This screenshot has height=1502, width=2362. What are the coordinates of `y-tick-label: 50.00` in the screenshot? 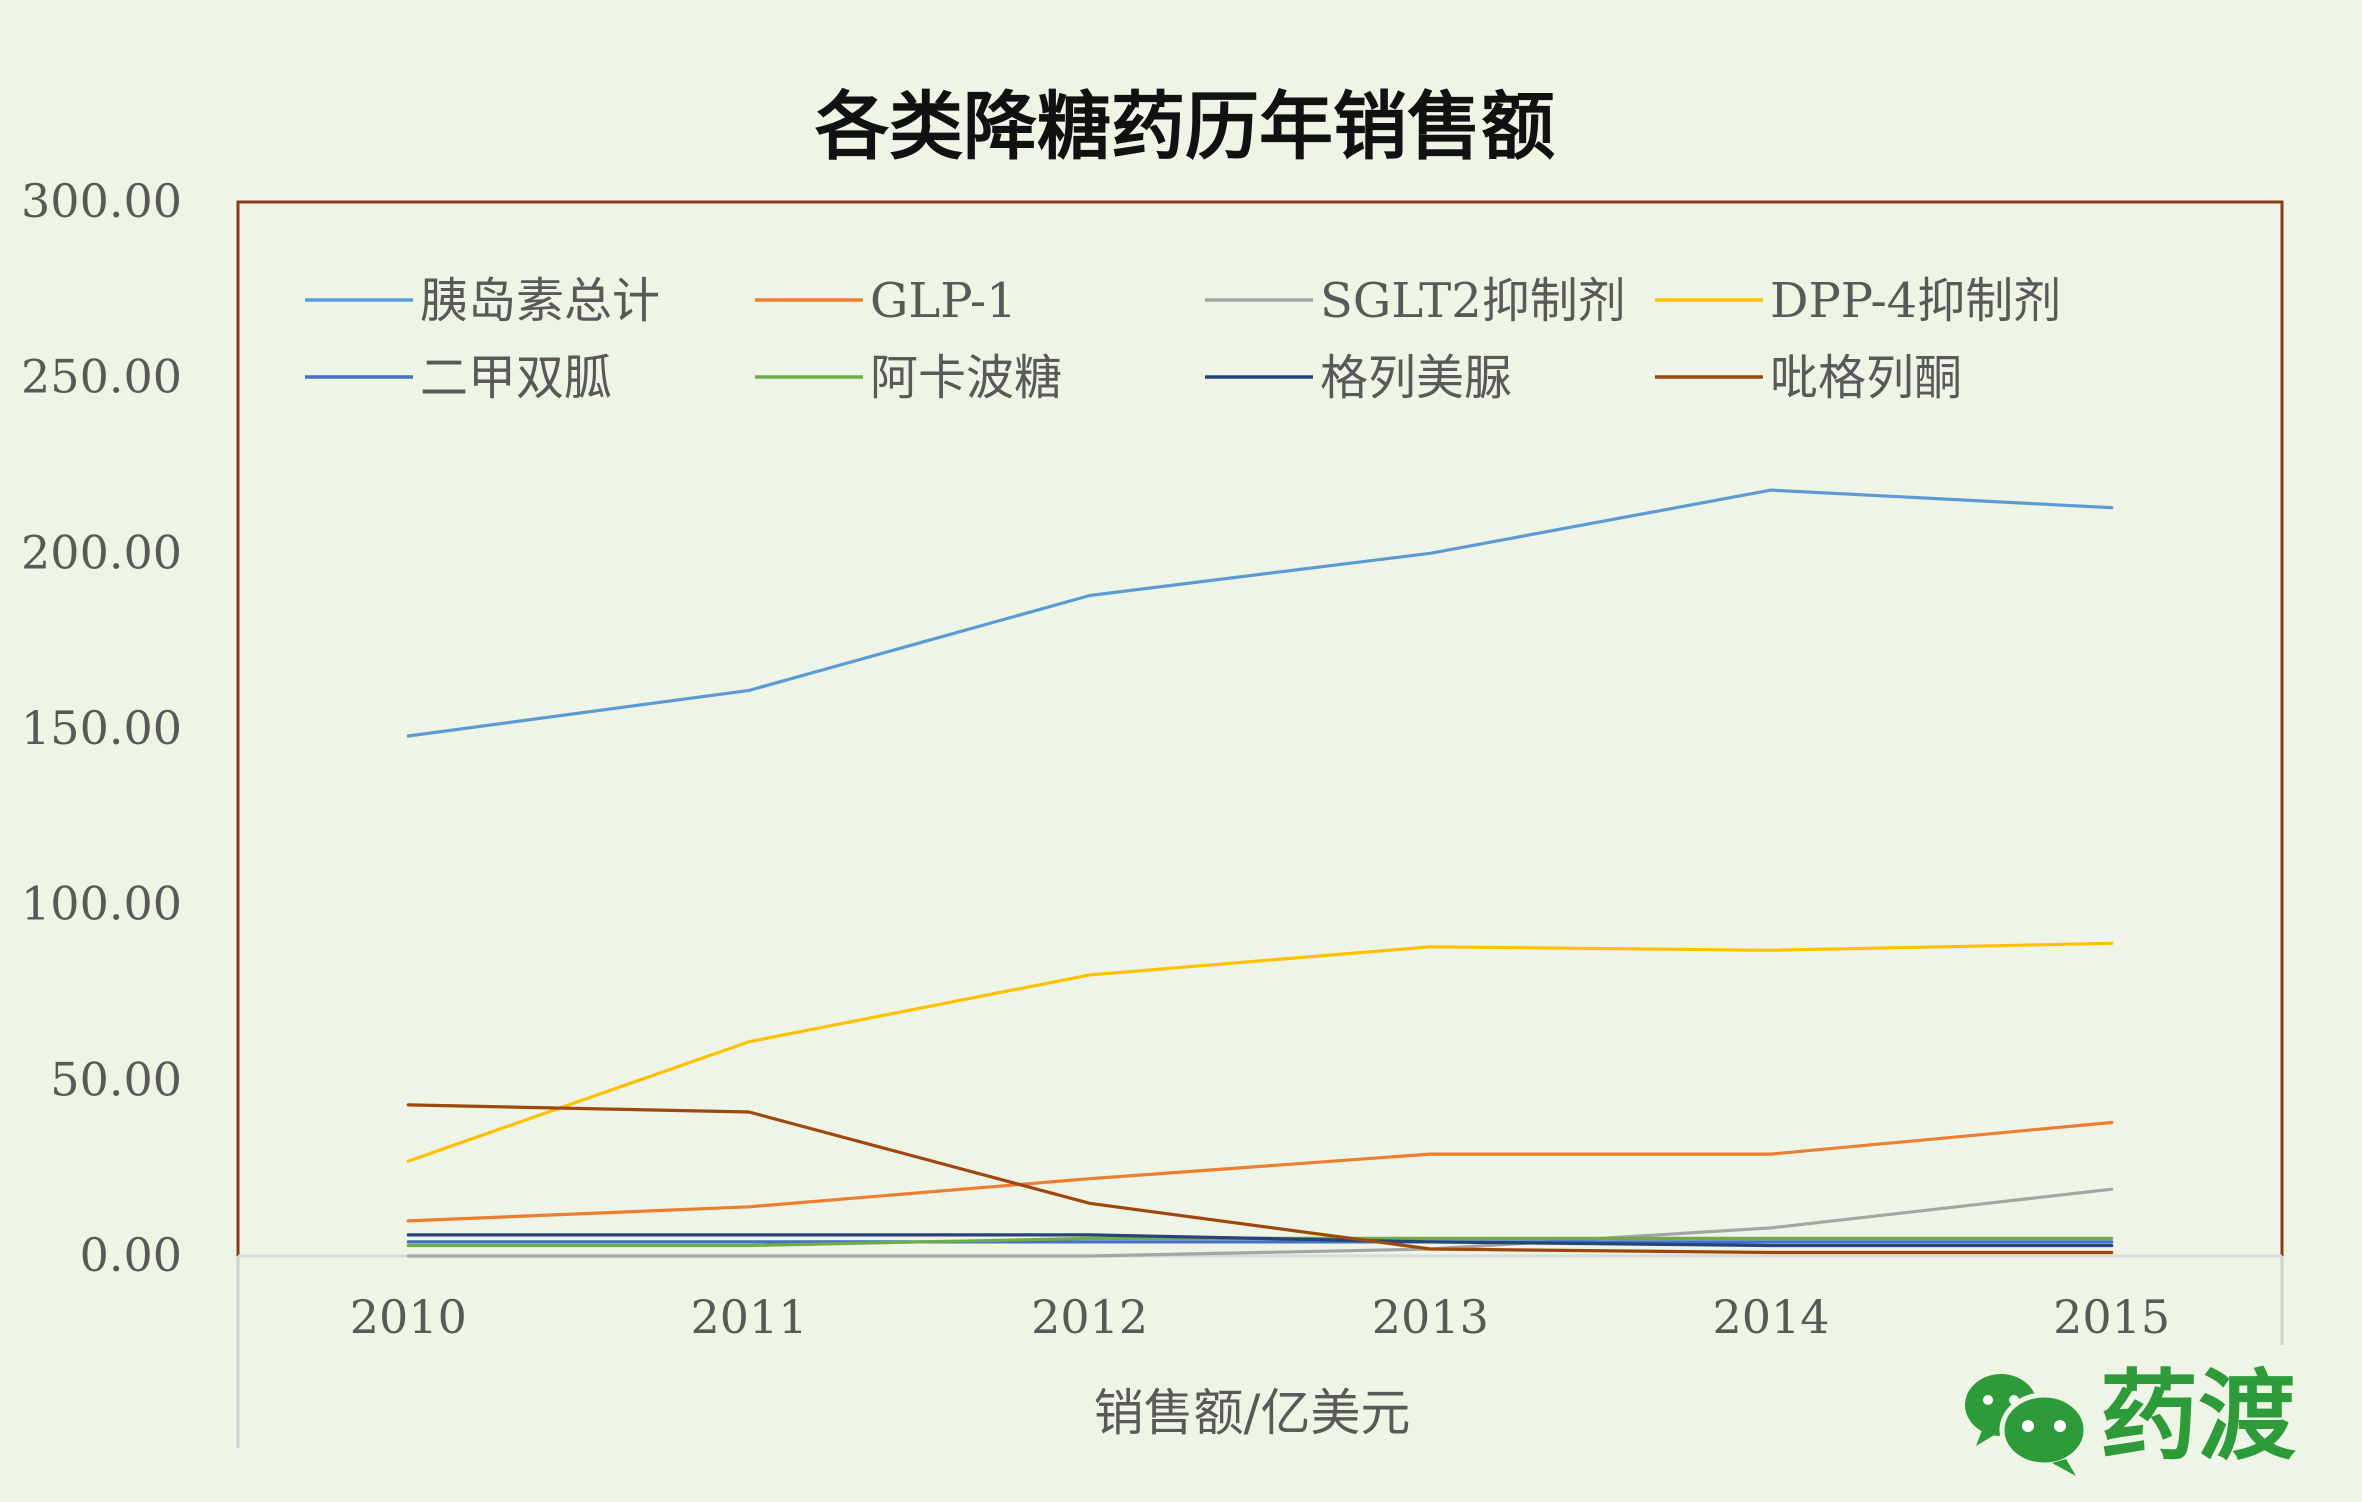 It's located at (116, 1079).